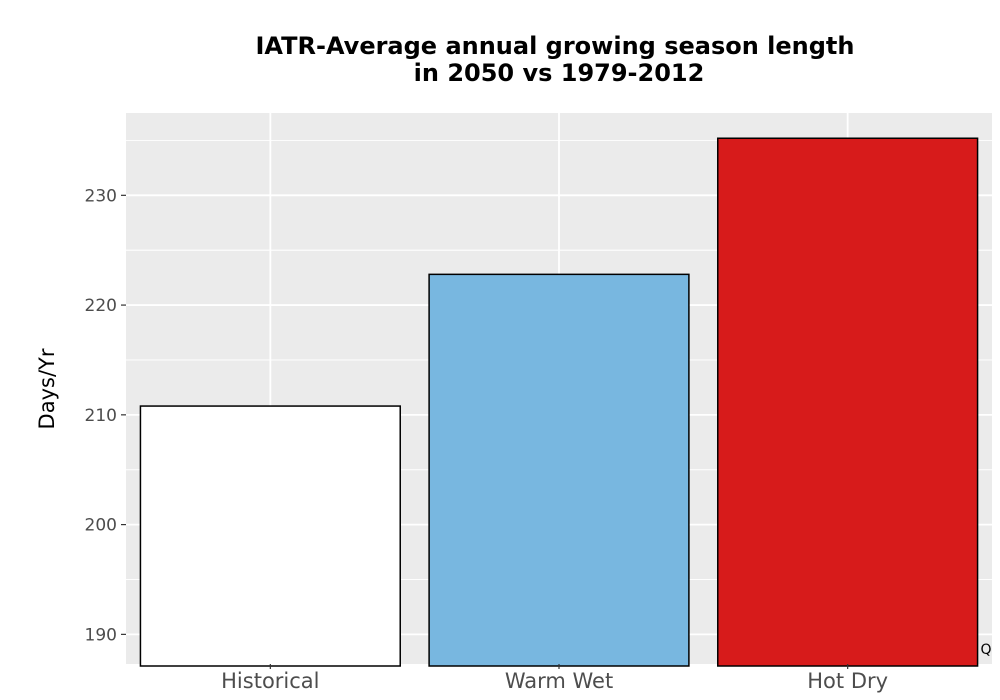 The height and width of the screenshot is (700, 1000). I want to click on x-tick-label: Warm Wet, so click(559, 681).